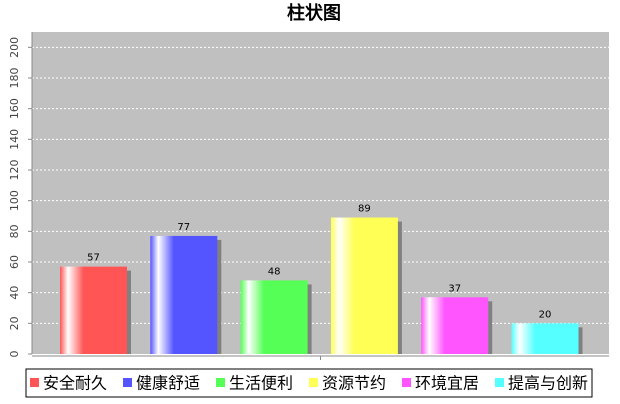 Image resolution: width=620 pixels, height=404 pixels. I want to click on y-tick-label: 0, so click(14, 354).